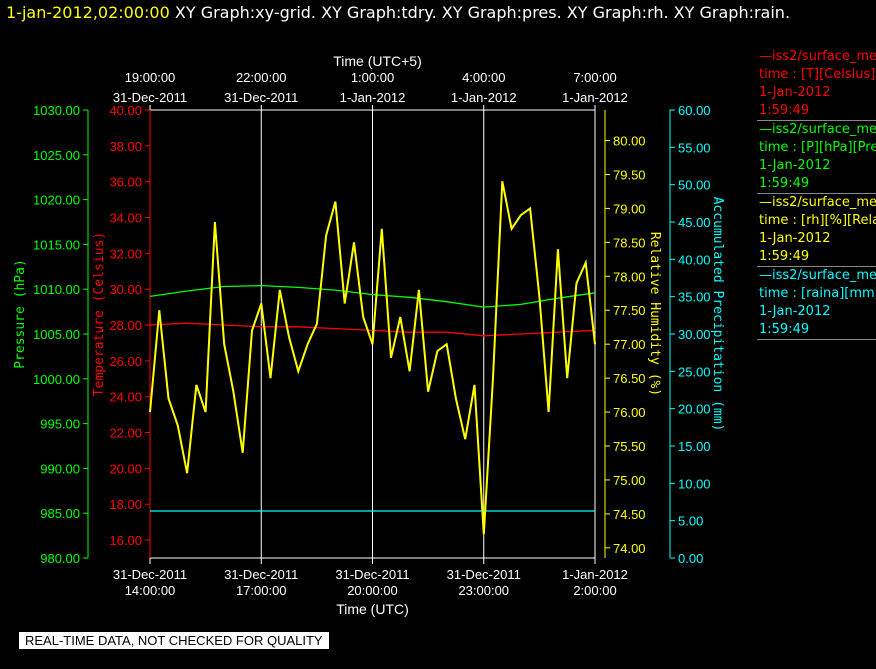  Describe the element at coordinates (629, 548) in the screenshot. I see `rh-tick-label: 74.00` at that location.